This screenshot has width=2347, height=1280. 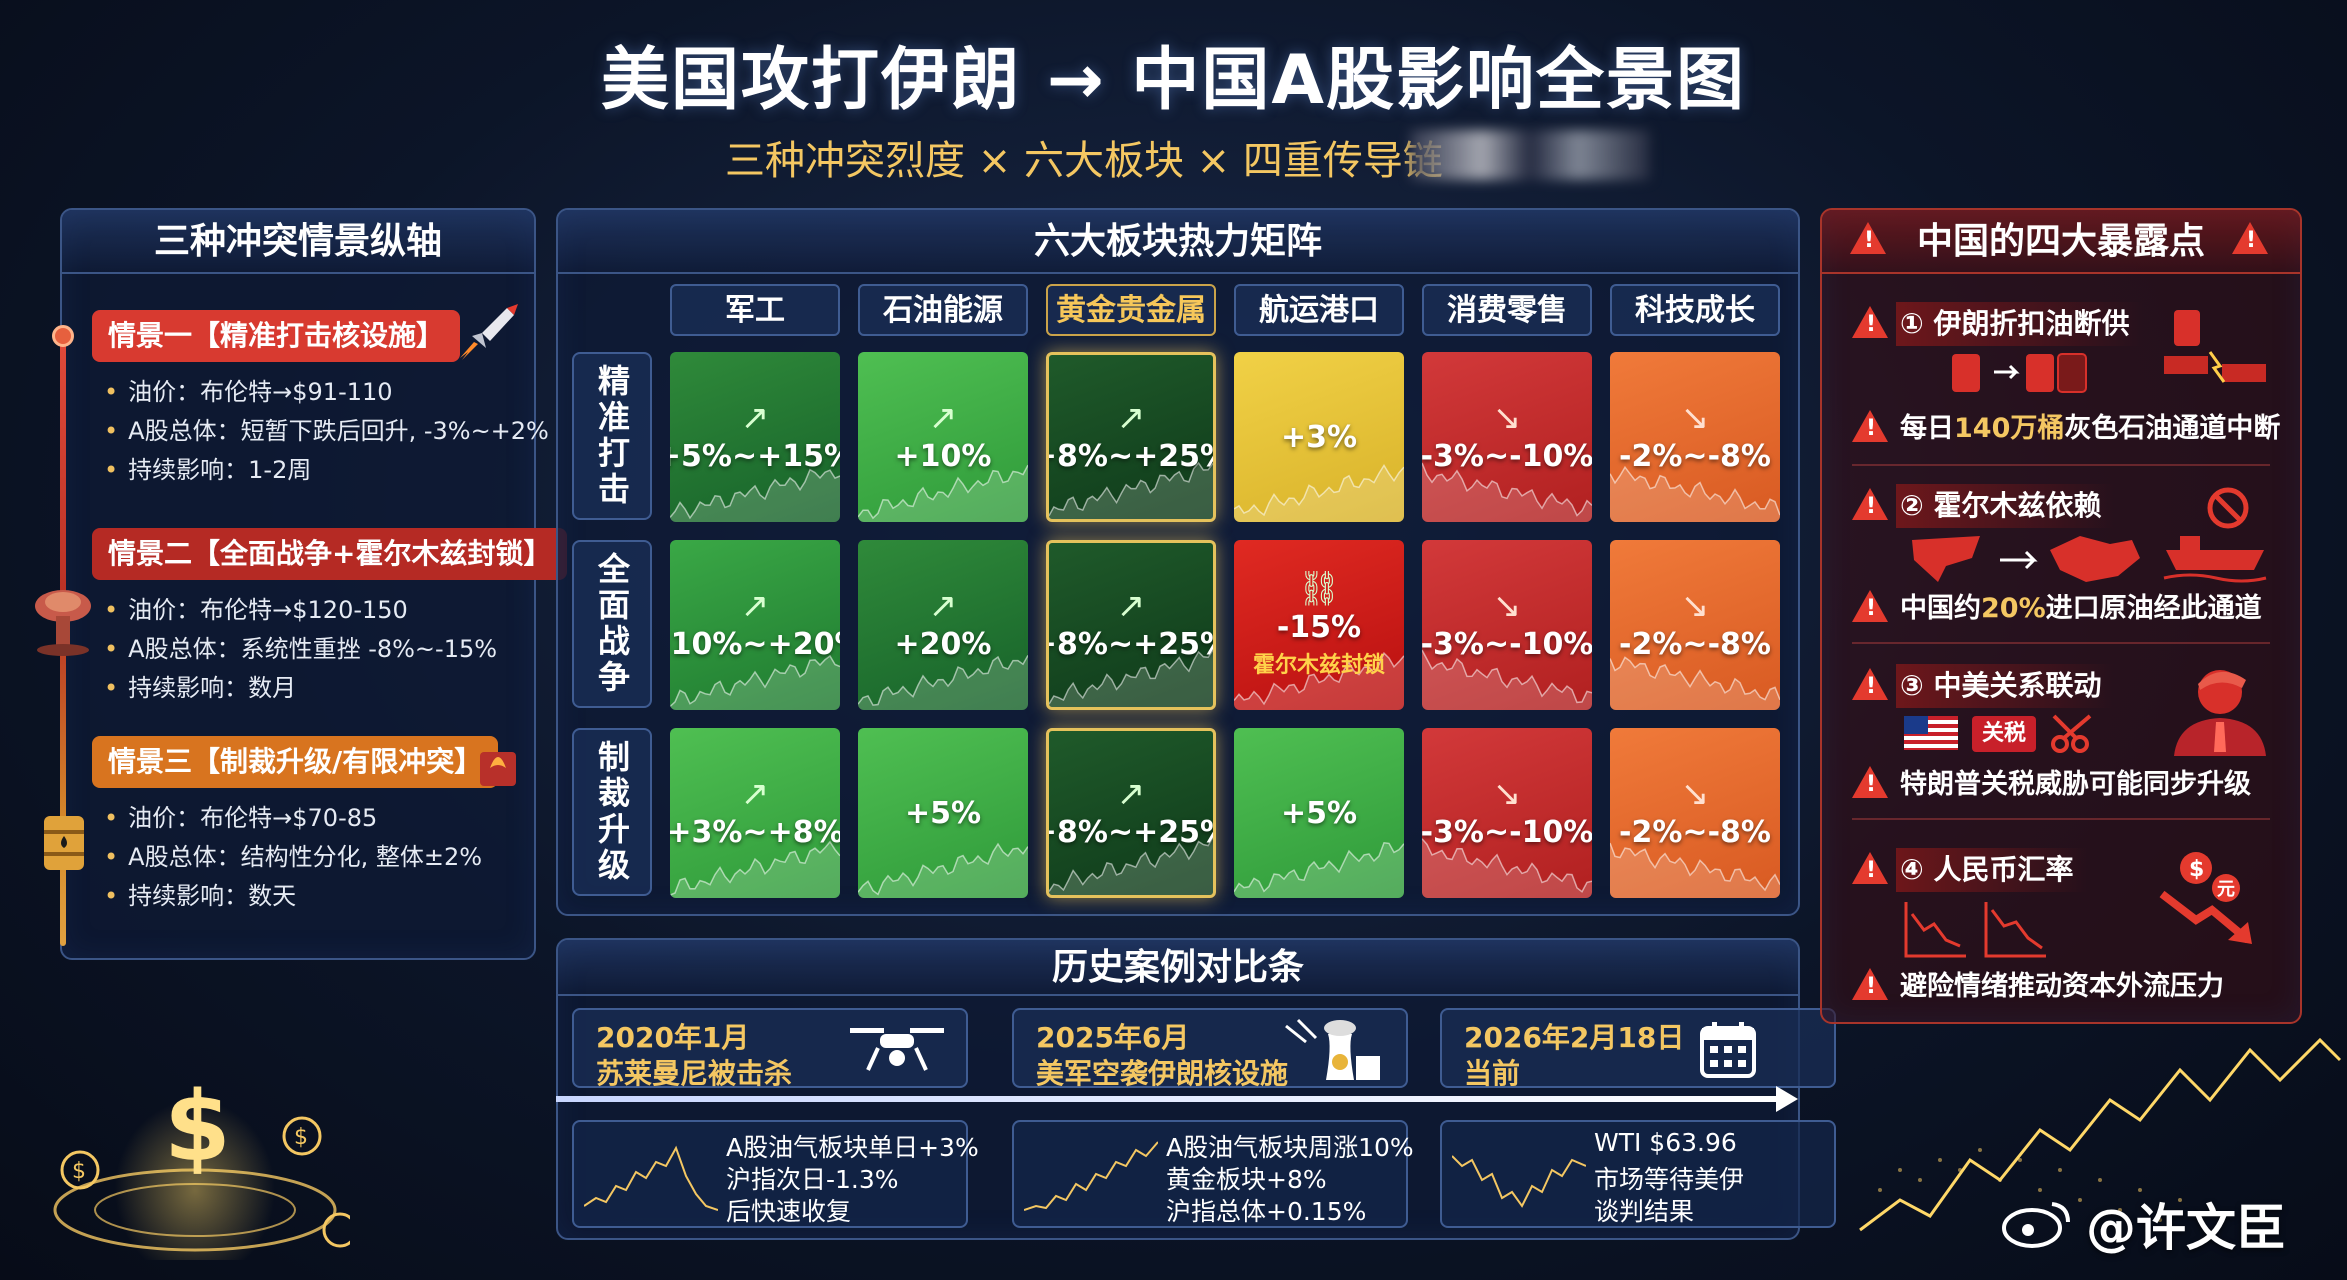 I want to click on blurred-watermark, so click(x=1530, y=155).